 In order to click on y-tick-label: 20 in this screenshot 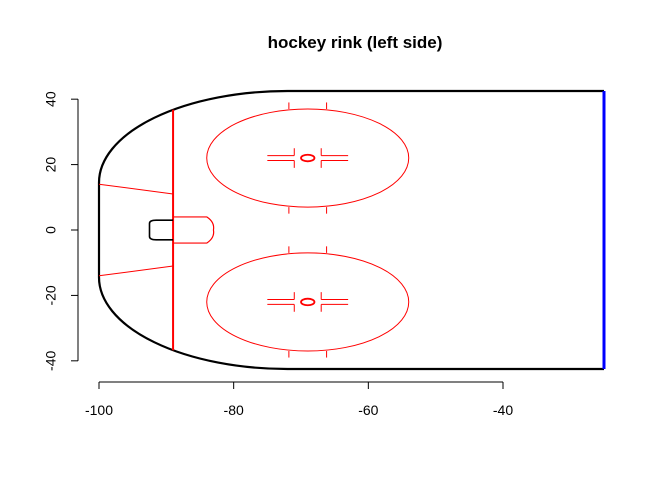, I will do `click(51, 165)`.